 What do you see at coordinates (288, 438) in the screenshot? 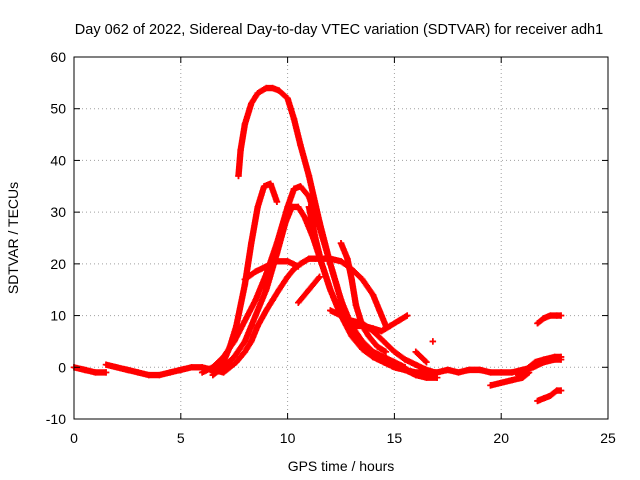
I see `x-tick-label: 10` at bounding box center [288, 438].